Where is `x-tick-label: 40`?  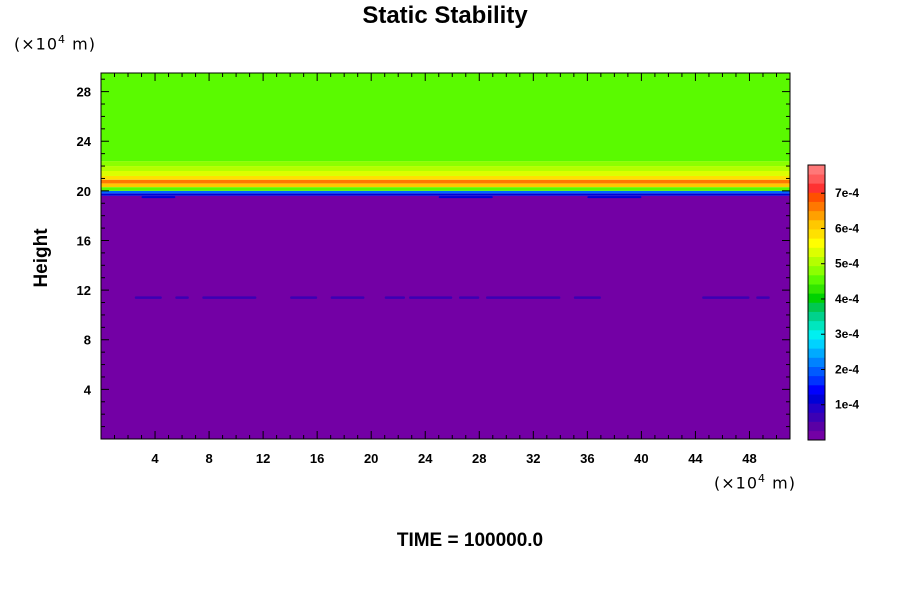 x-tick-label: 40 is located at coordinates (641, 458).